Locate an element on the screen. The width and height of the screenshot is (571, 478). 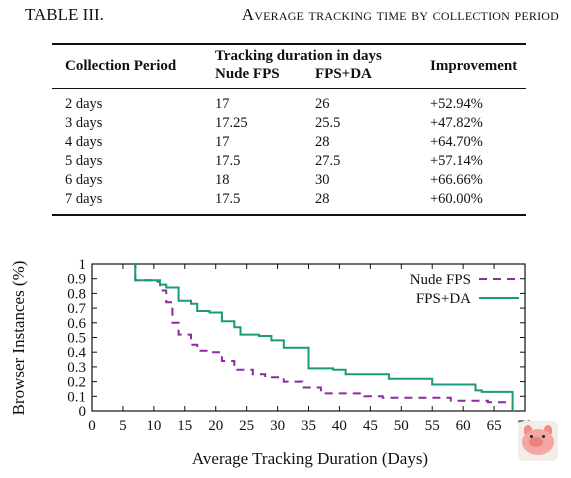
x-tick-label: 40 is located at coordinates (339, 426).